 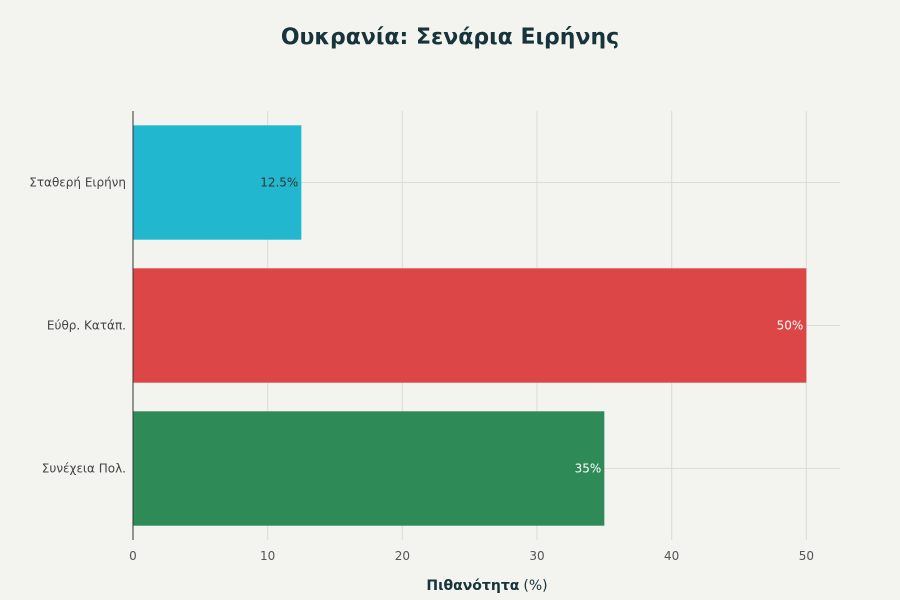 I want to click on data-label-1: 50%, so click(x=790, y=326).